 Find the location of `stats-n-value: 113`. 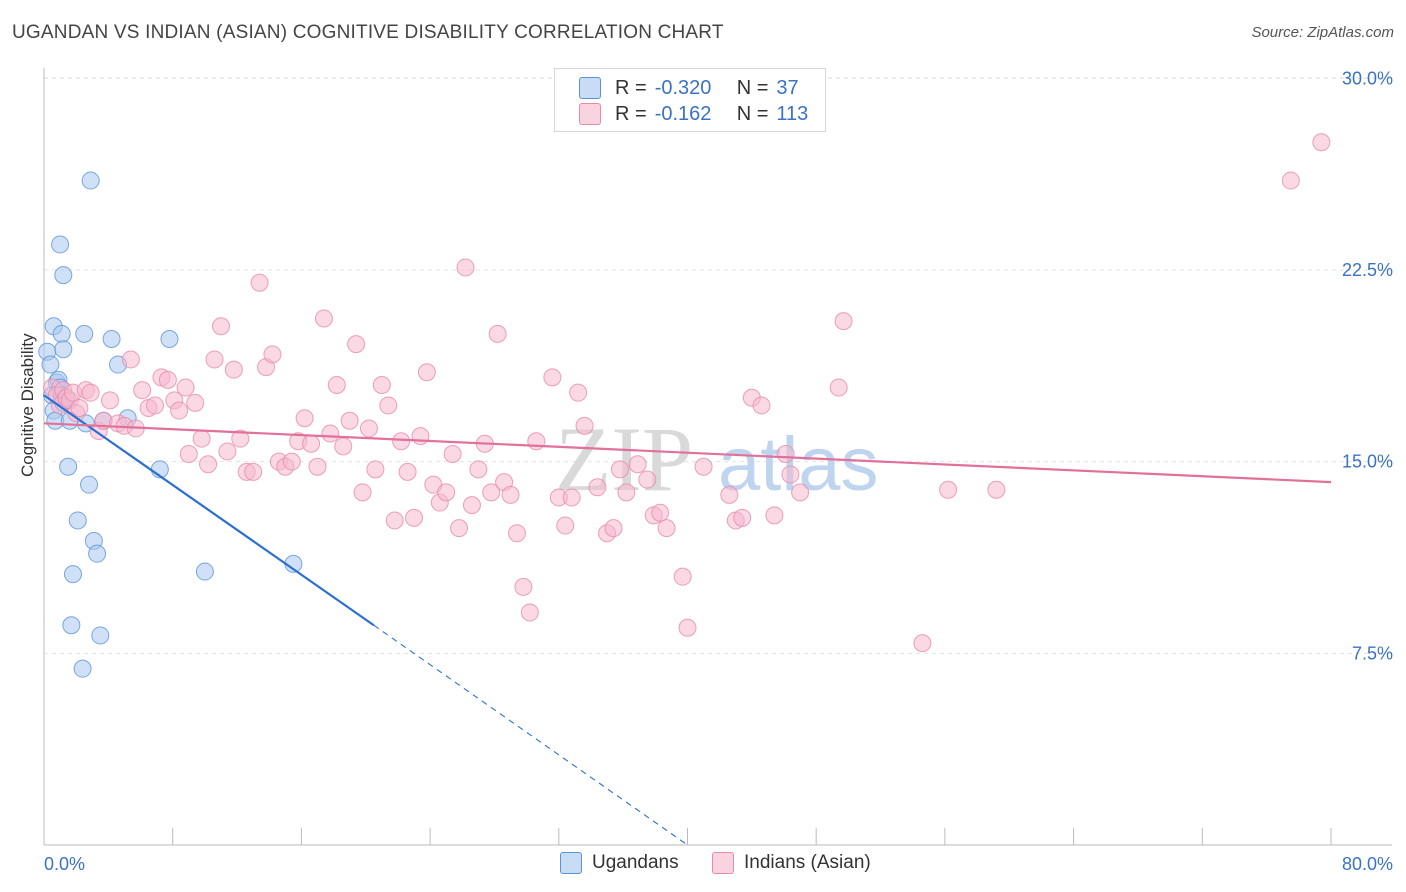

stats-n-value: 113 is located at coordinates (792, 113).